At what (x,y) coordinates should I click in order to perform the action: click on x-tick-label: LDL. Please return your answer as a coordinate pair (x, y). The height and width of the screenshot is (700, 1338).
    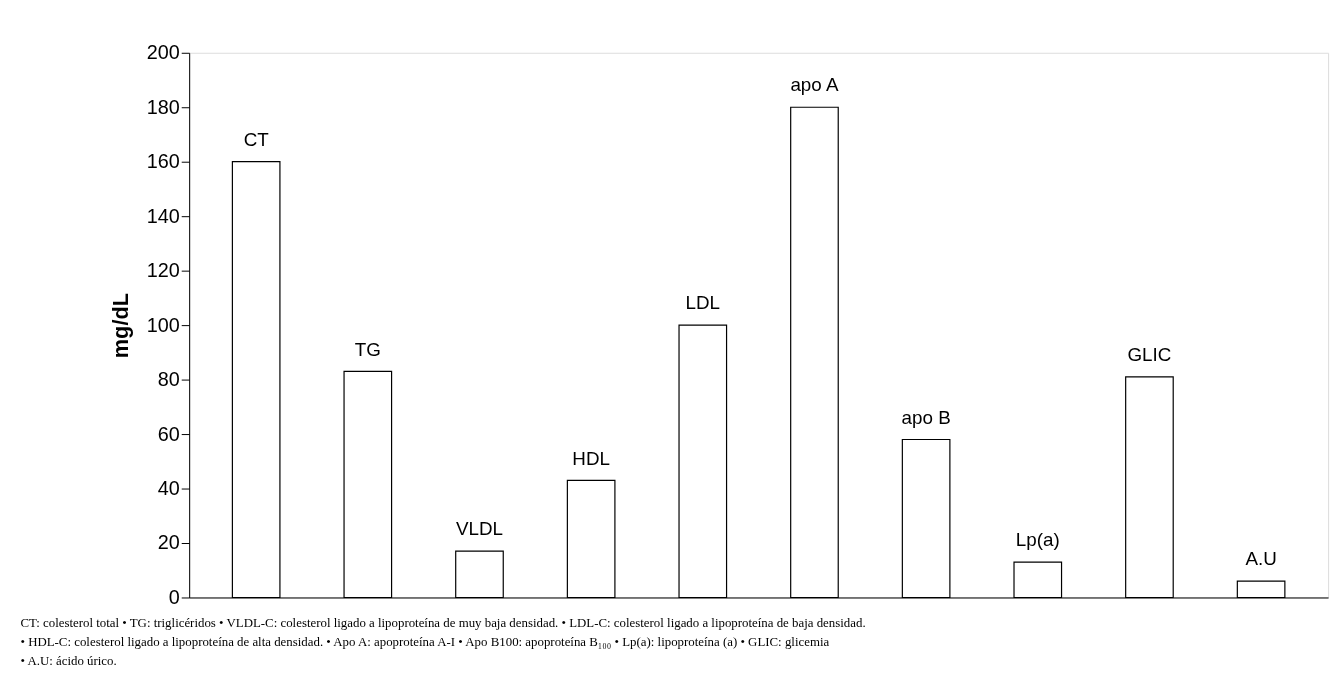
    Looking at the image, I should click on (703, 303).